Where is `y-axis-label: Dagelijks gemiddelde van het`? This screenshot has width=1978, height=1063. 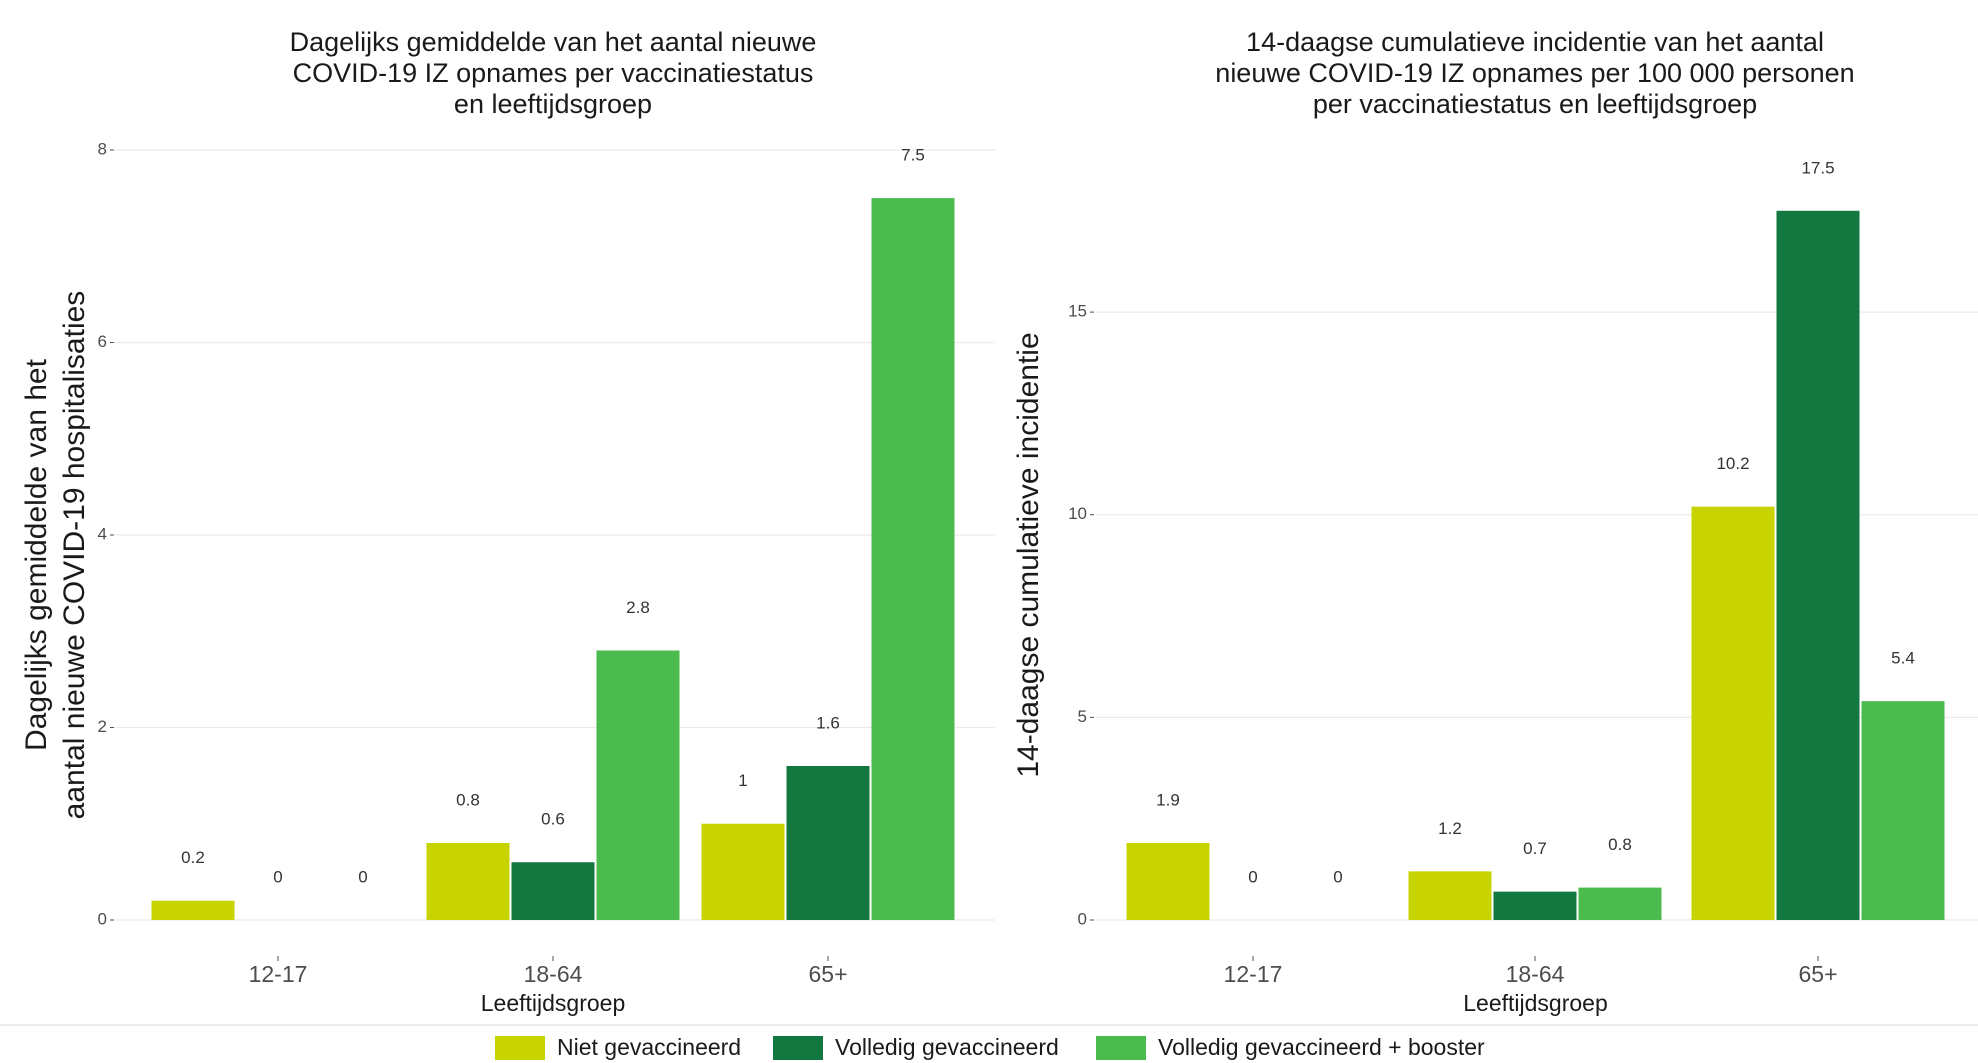 y-axis-label: Dagelijks gemiddelde van het is located at coordinates (36, 554).